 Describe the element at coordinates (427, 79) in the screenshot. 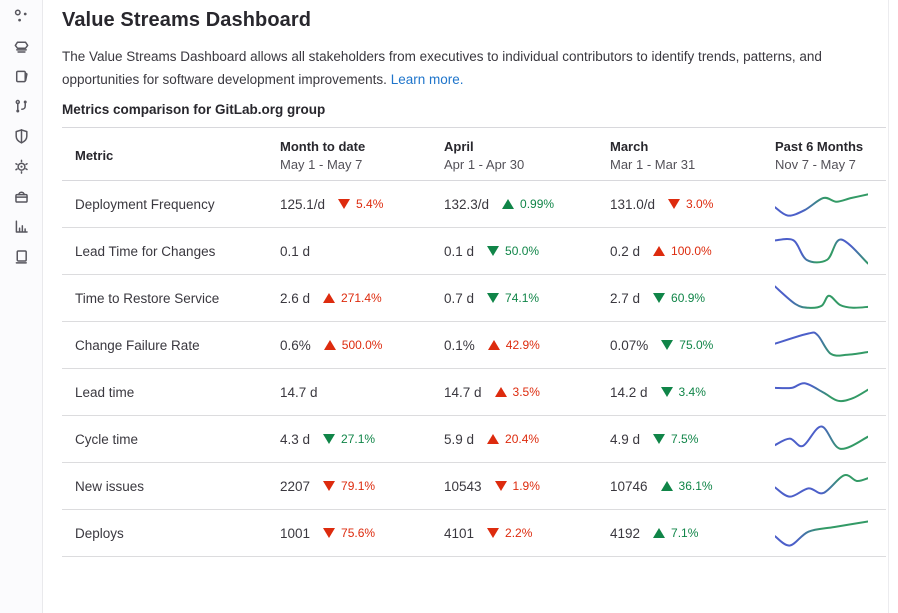

I see `learn-more-link: Learn more.` at that location.